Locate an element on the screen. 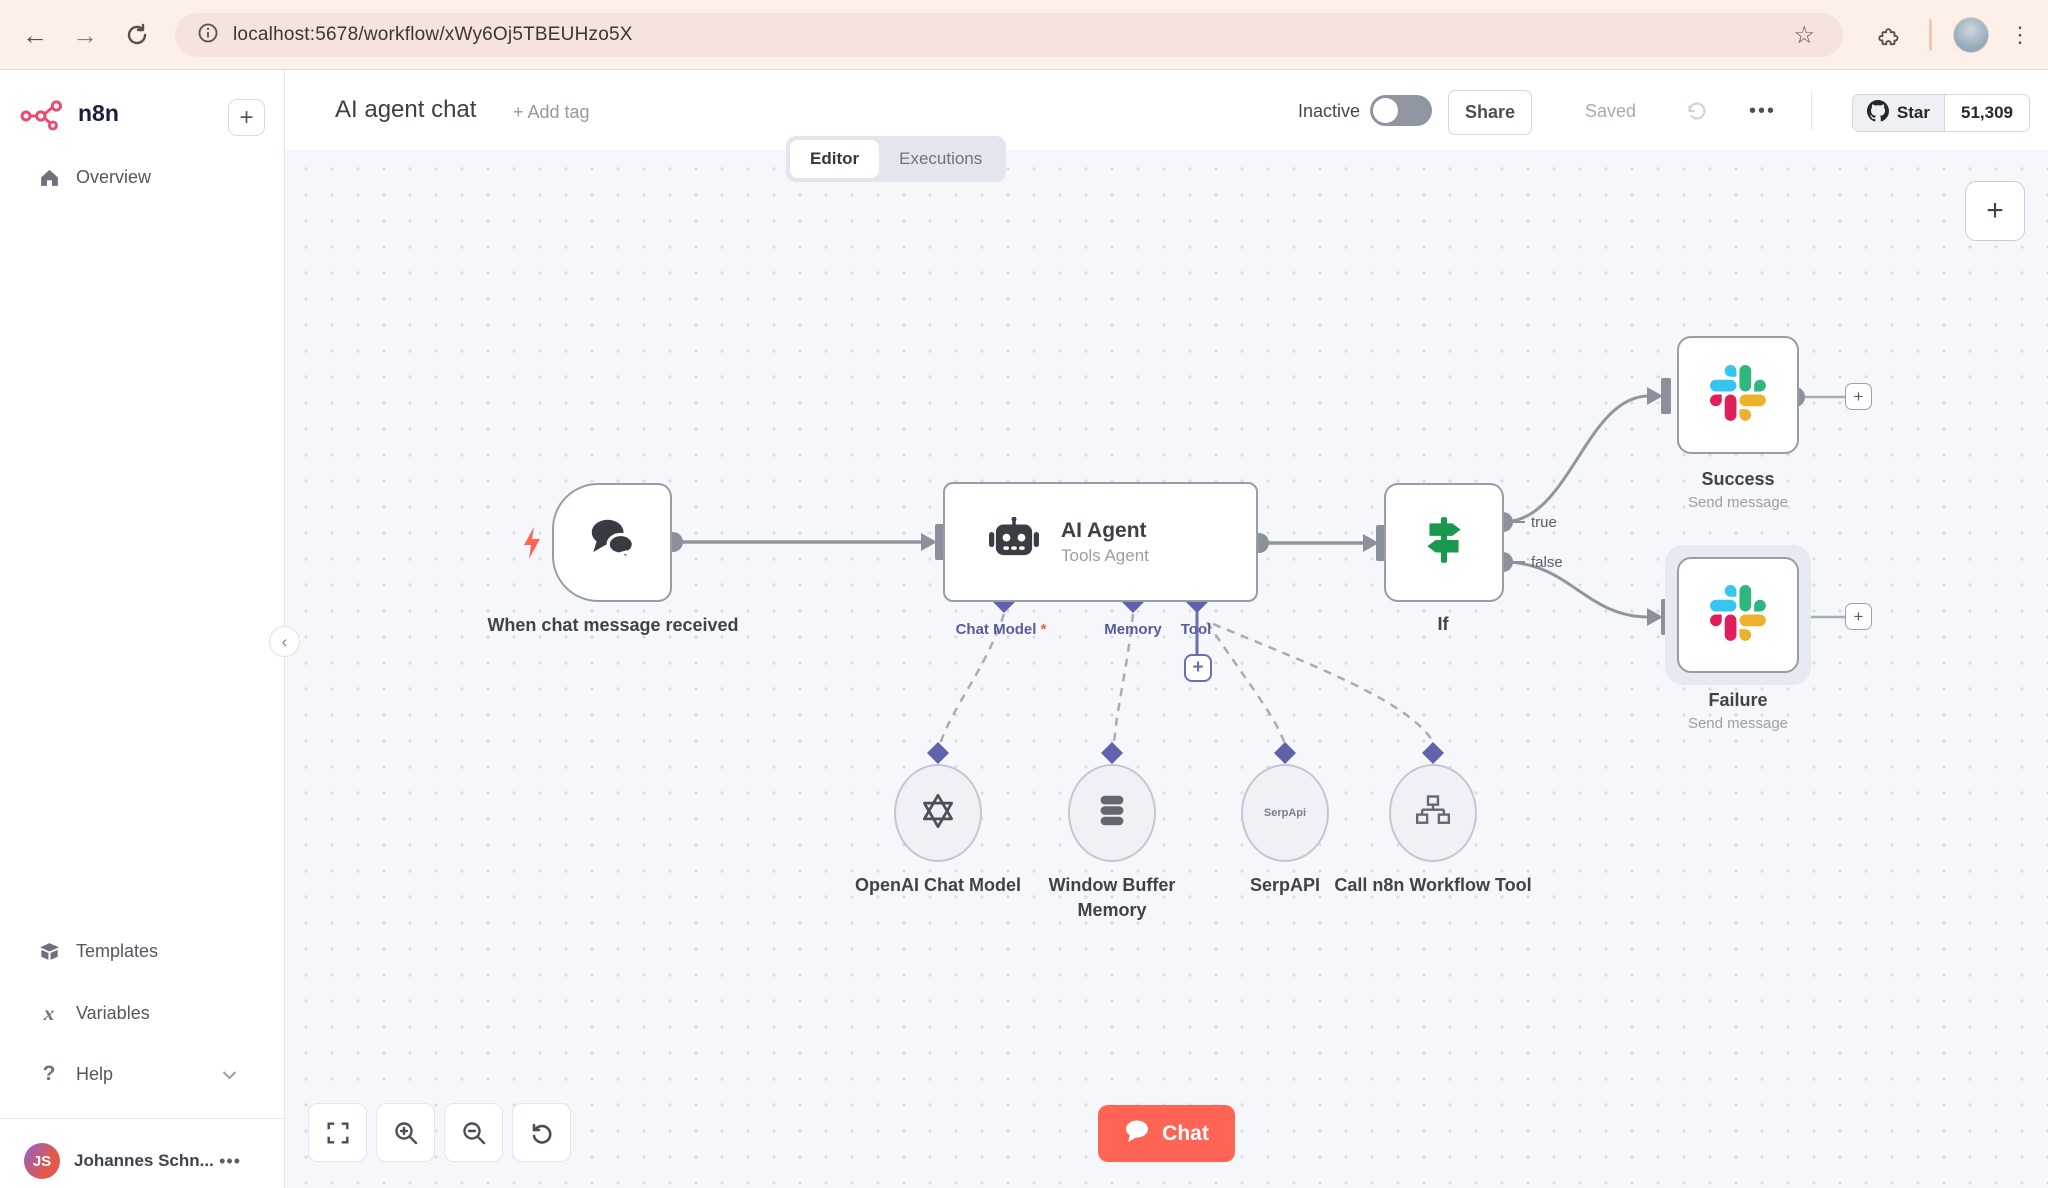 The width and height of the screenshot is (2048, 1188). sidebar-item-variables: x Variables is located at coordinates (142, 1013).